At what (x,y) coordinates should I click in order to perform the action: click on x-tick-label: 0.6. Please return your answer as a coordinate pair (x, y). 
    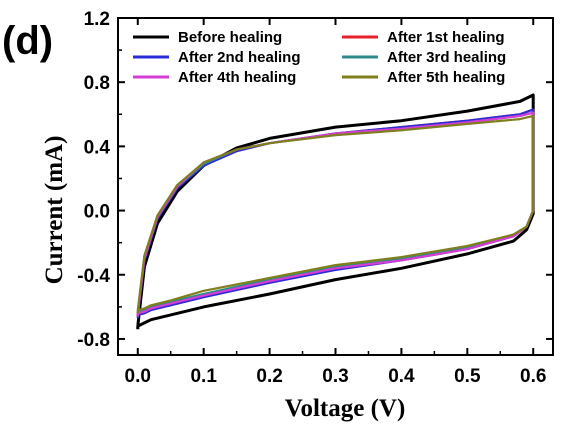
    Looking at the image, I should click on (533, 376).